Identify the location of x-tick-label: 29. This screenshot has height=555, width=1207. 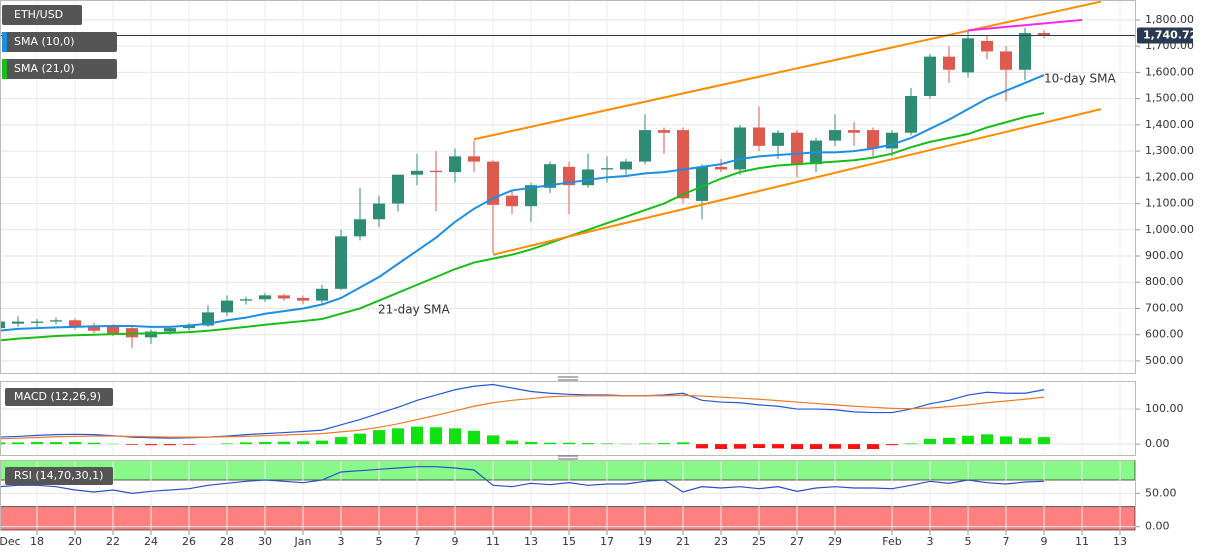
(835, 541).